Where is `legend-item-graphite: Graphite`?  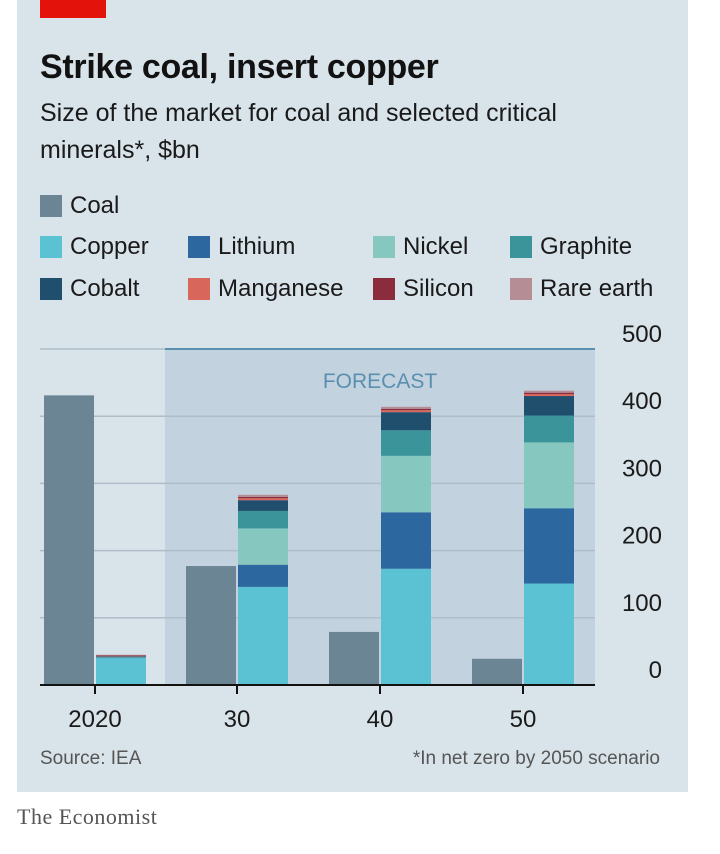
legend-item-graphite: Graphite is located at coordinates (571, 247).